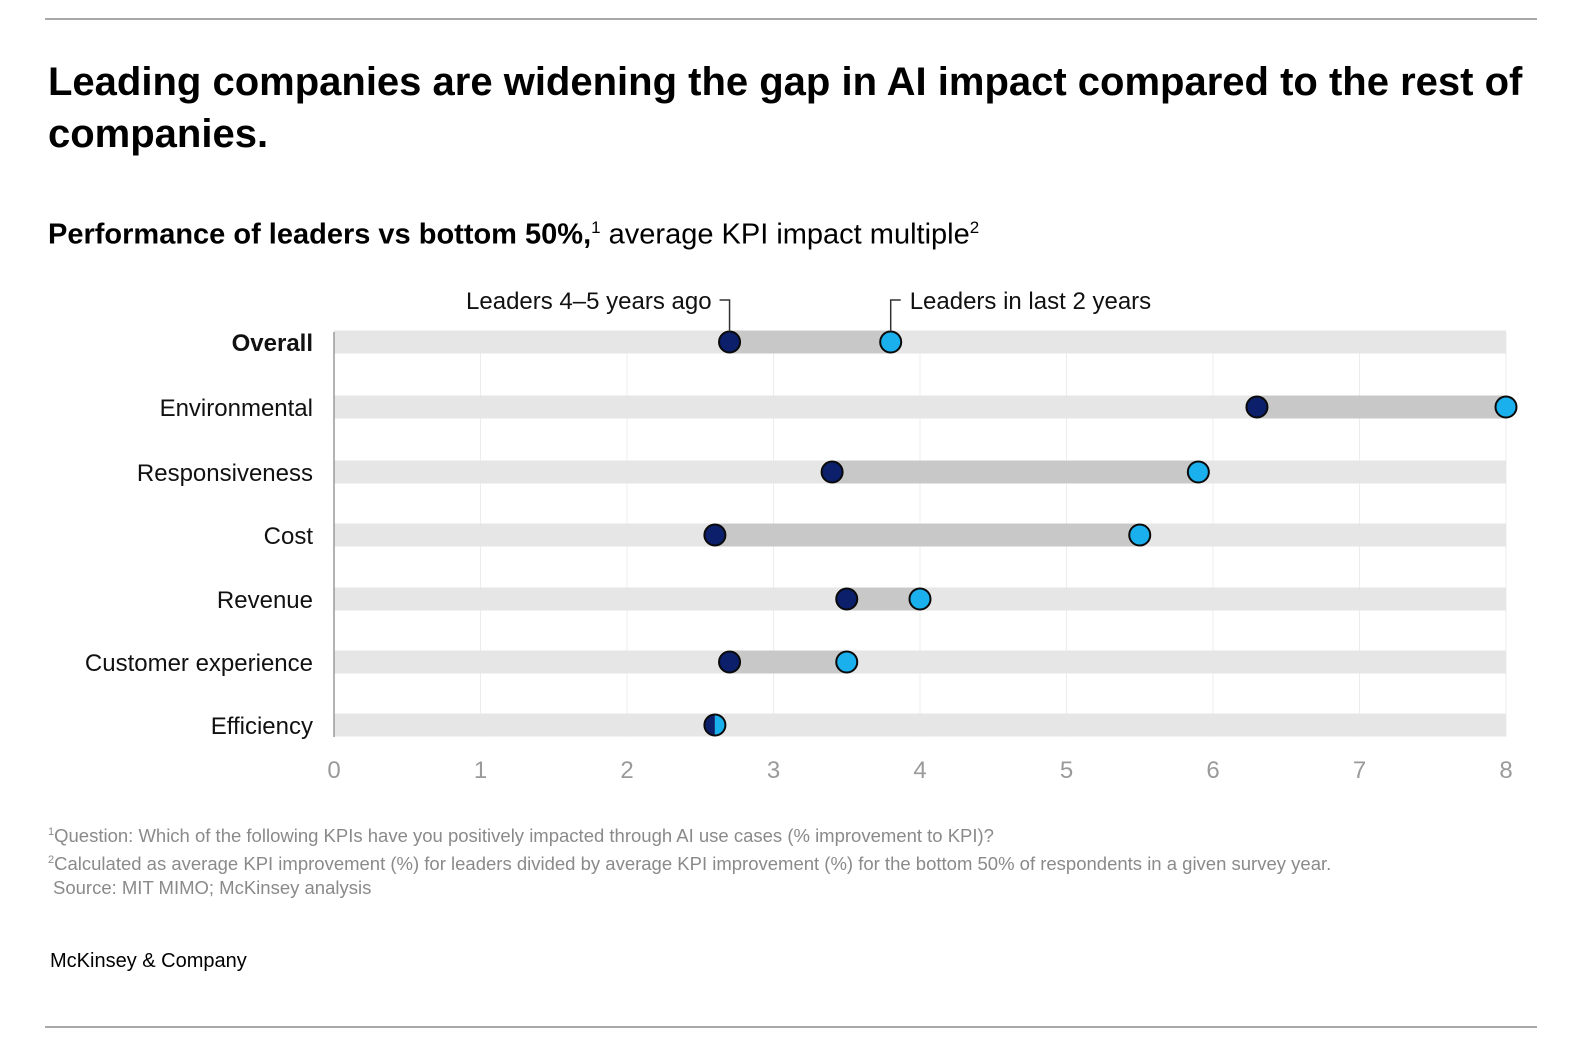  Describe the element at coordinates (199, 663) in the screenshot. I see `category-label-customer-experience: Customer experience` at that location.